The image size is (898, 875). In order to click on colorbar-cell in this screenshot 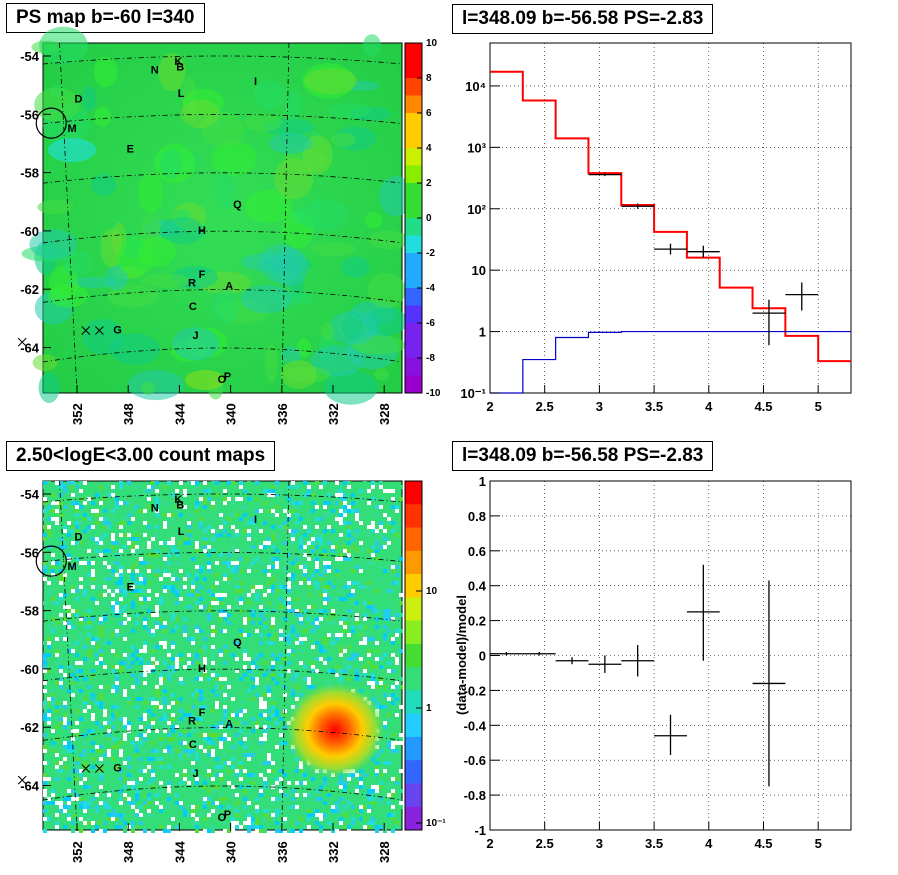, I will do `click(413, 174)`.